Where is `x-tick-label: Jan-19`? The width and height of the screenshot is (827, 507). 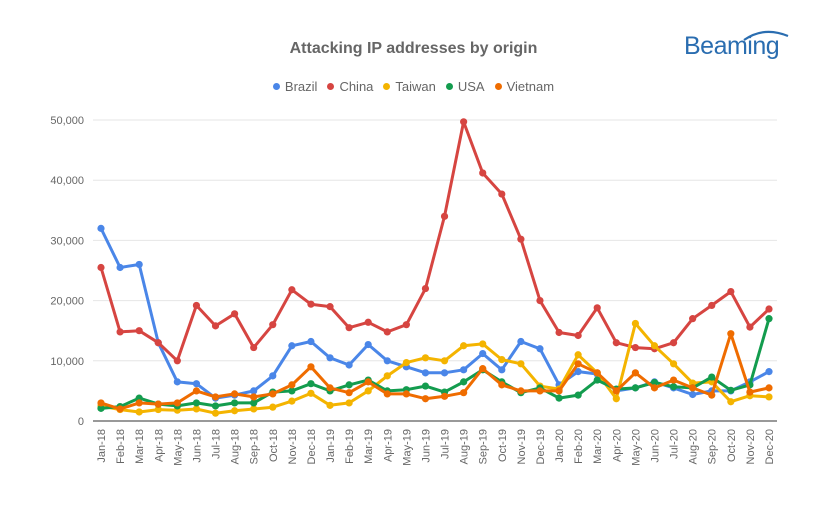
x-tick-label: Jan-19 is located at coordinates (331, 446).